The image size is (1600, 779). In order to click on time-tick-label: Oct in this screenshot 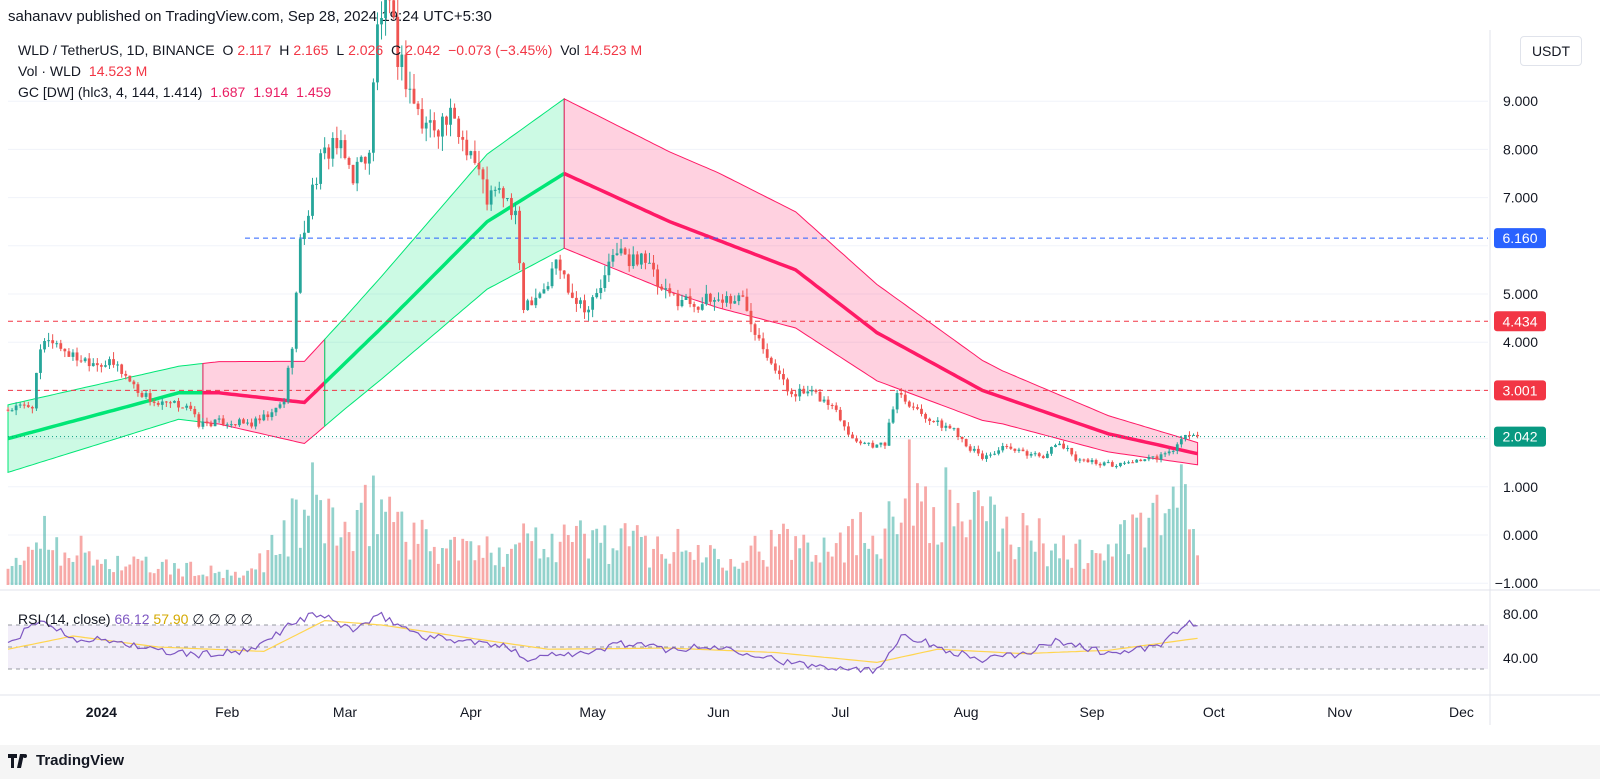, I will do `click(1214, 712)`.